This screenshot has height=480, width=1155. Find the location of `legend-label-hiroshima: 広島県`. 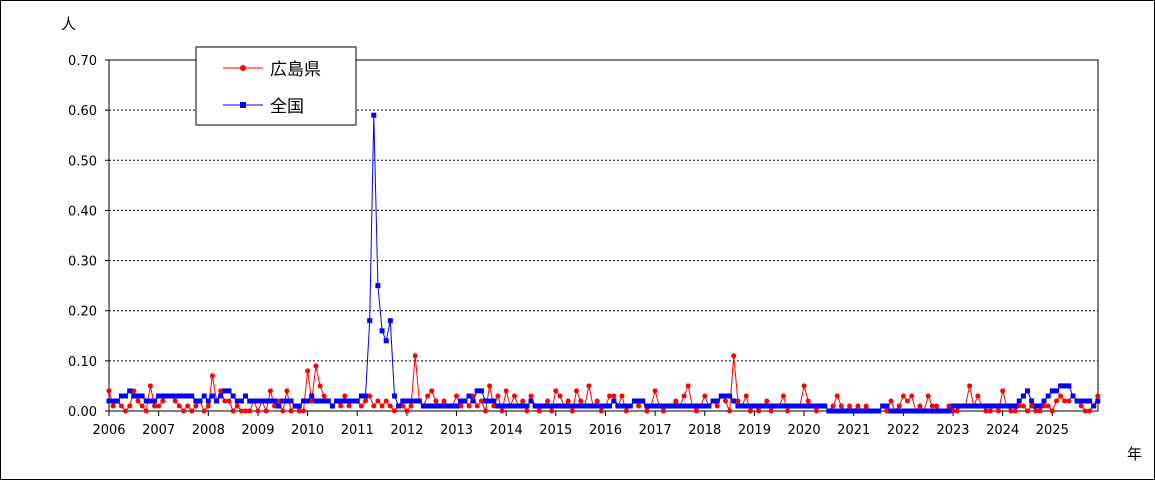

legend-label-hiroshima: 広島県 is located at coordinates (295, 70).